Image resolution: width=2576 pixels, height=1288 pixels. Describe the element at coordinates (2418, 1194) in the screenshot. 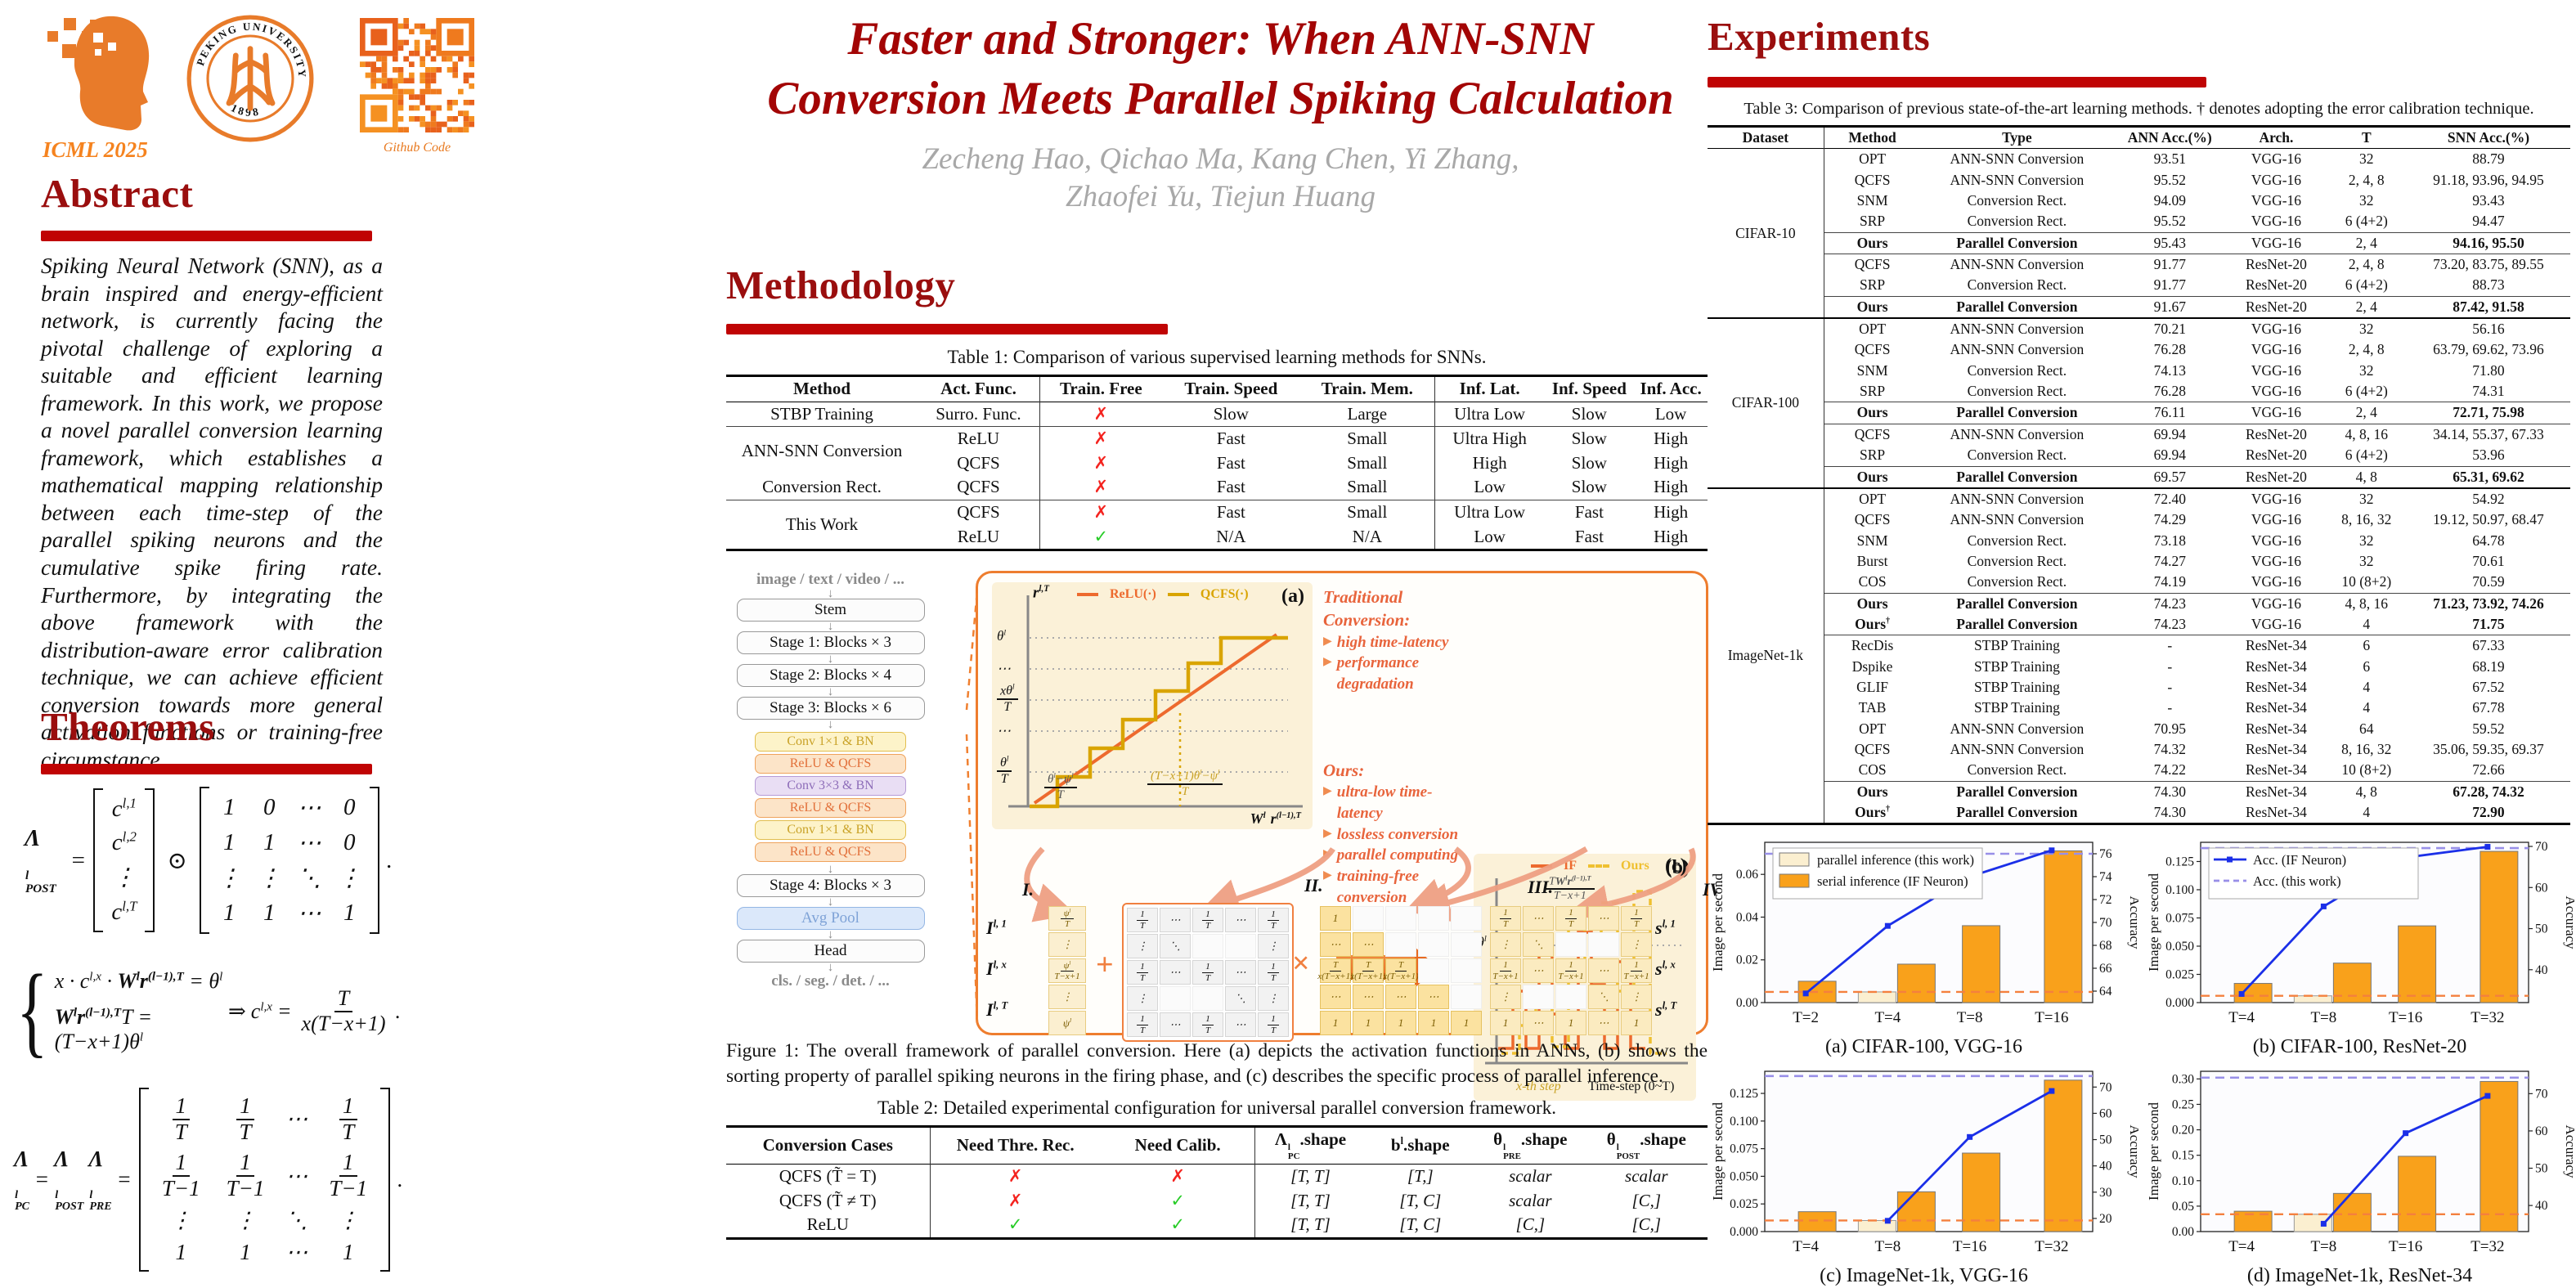

I see `serial-bar` at that location.